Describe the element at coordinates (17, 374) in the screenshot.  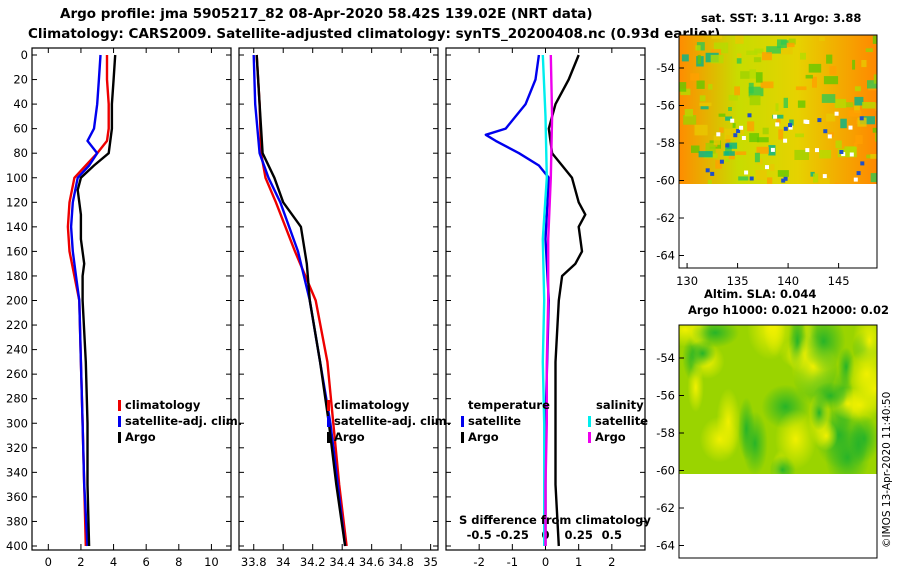
I see `y-tick-label: 260` at that location.